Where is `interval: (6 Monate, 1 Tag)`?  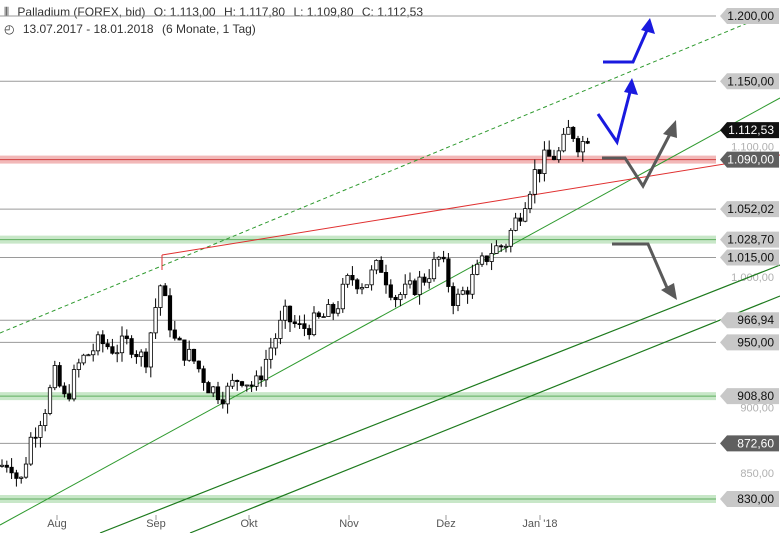
interval: (6 Monate, 1 Tag) is located at coordinates (208, 29).